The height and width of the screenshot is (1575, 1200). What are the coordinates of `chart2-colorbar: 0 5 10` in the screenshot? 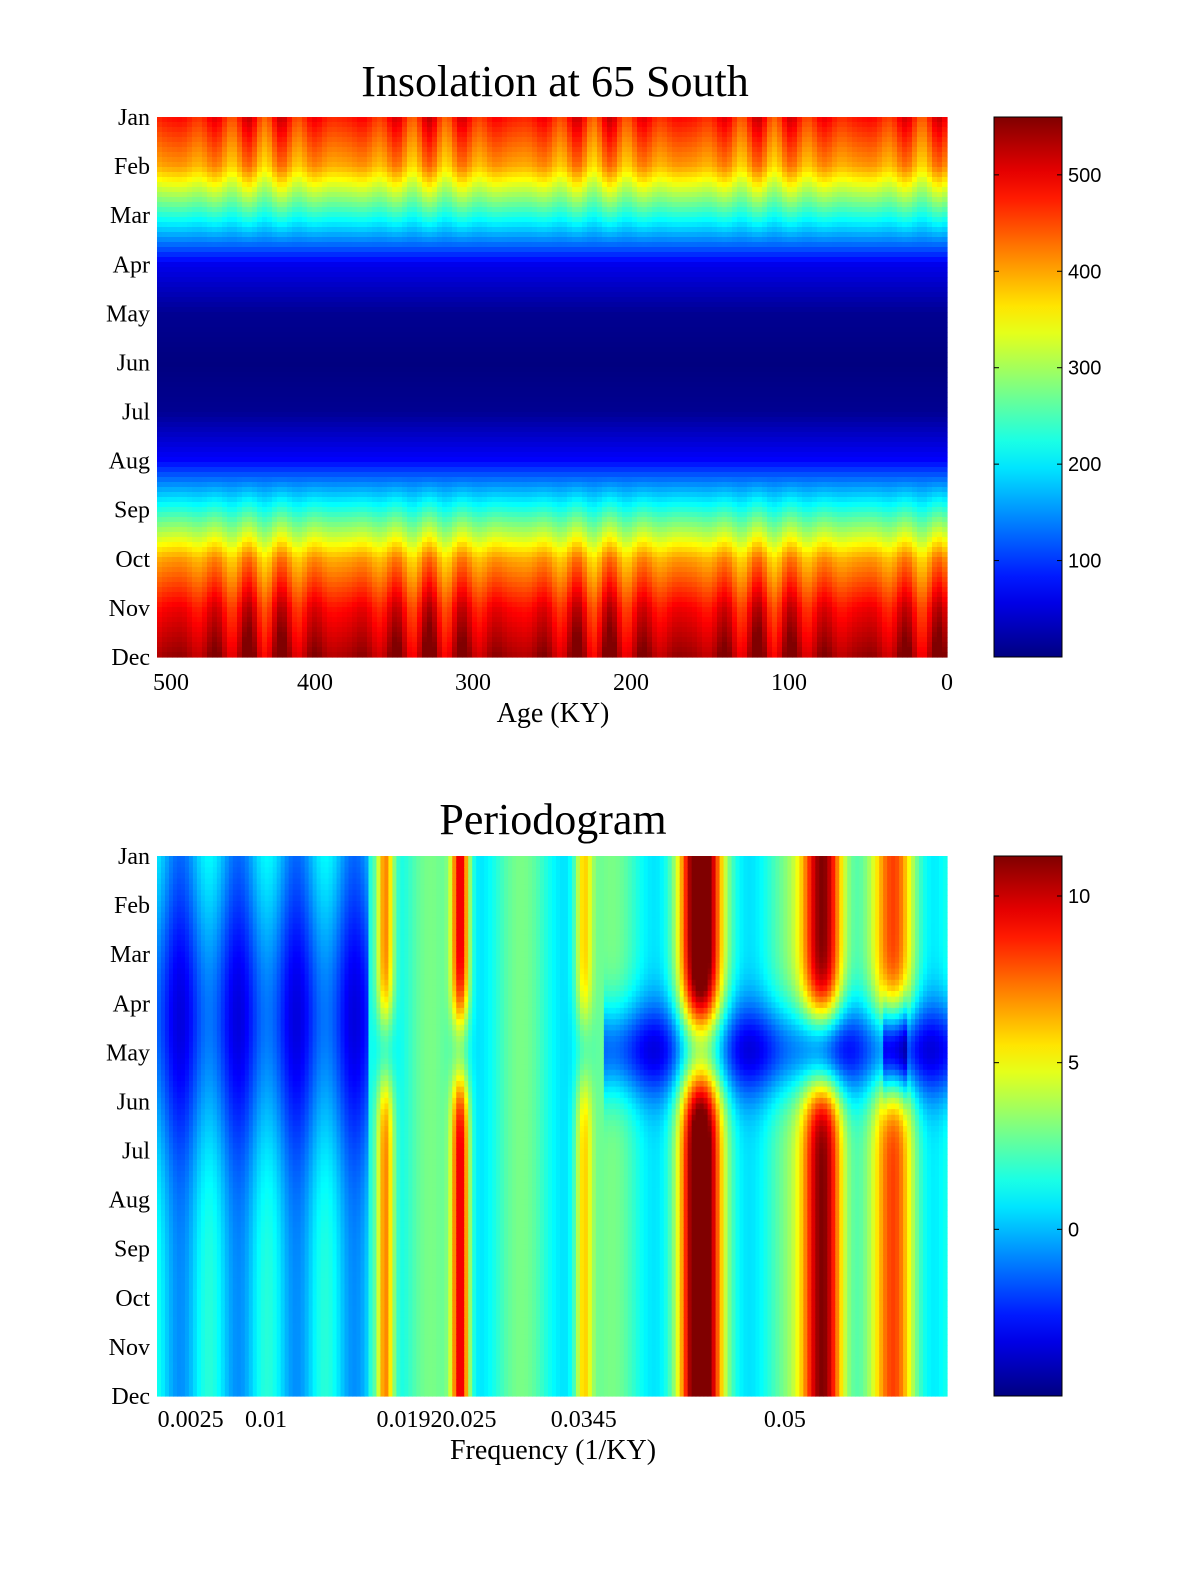 It's located at (1042, 1126).